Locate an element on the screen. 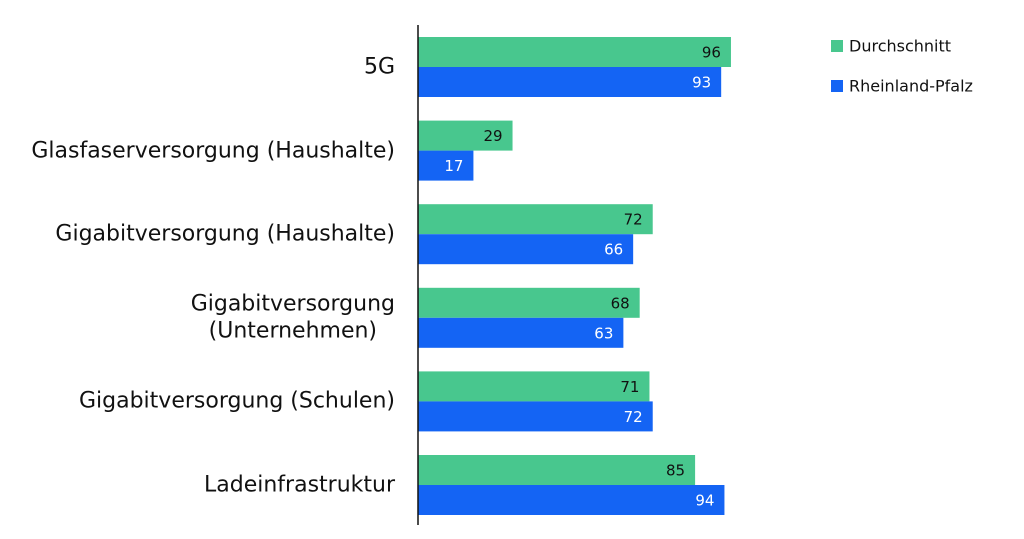 Image resolution: width=1024 pixels, height=539 pixels. value-label: 29 is located at coordinates (492, 136).